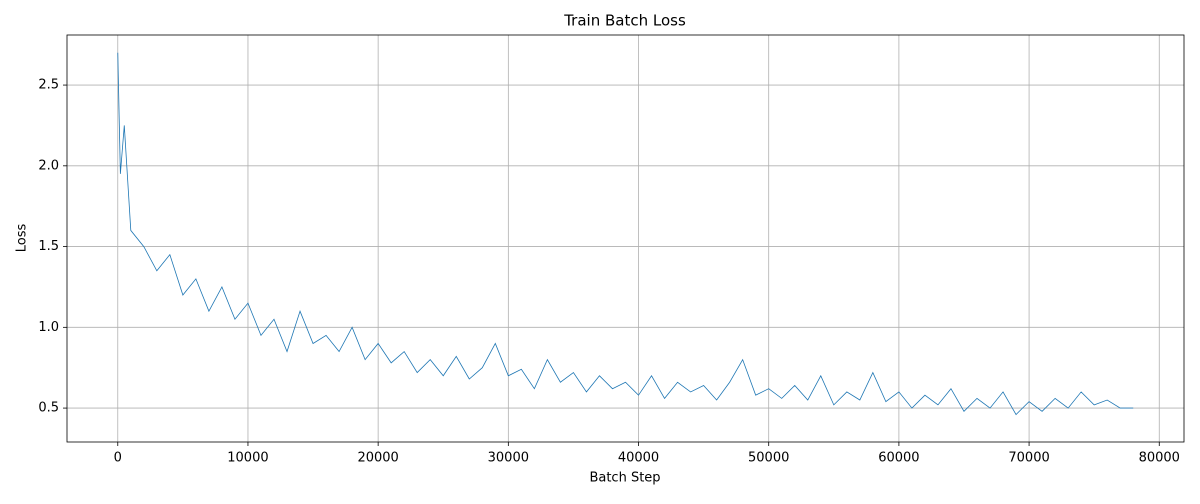 The width and height of the screenshot is (1200, 504). Describe the element at coordinates (247, 458) in the screenshot. I see `x-tick-label: 10000` at that location.